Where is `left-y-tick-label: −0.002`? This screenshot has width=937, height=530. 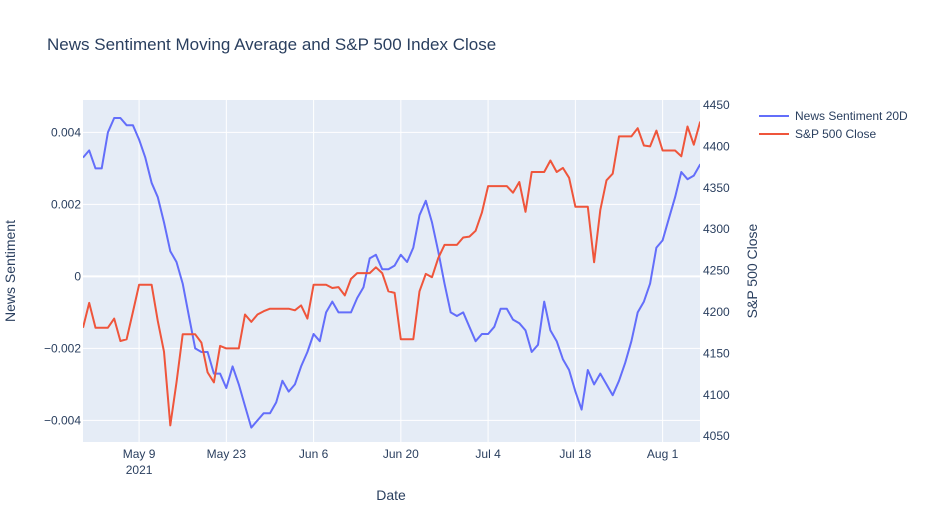 left-y-tick-label: −0.002 is located at coordinates (62, 348).